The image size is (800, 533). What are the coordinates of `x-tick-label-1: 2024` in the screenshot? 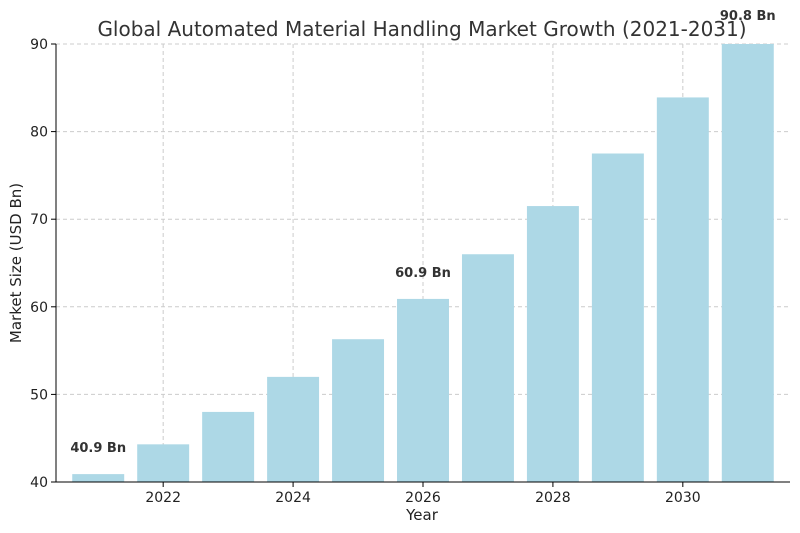 It's located at (293, 498).